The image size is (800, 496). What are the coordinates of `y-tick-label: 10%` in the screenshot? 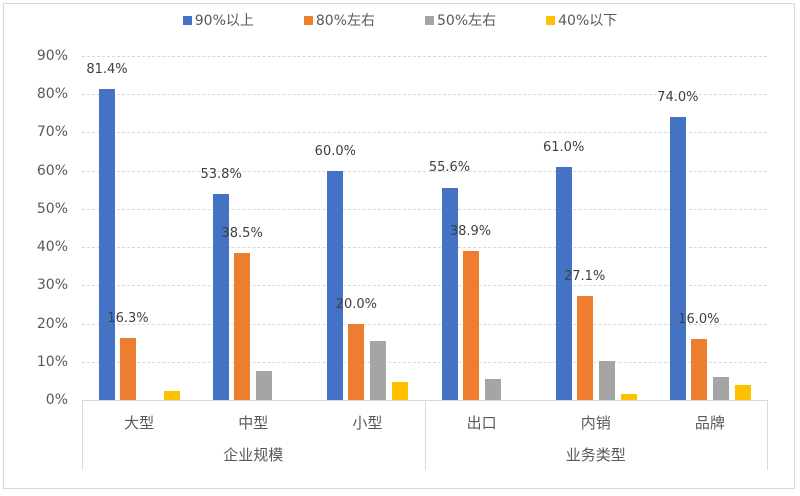 It's located at (52, 361).